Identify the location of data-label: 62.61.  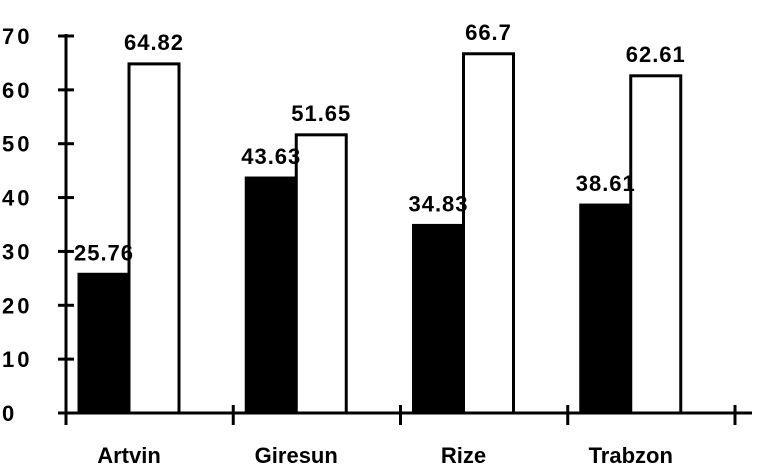
(656, 54).